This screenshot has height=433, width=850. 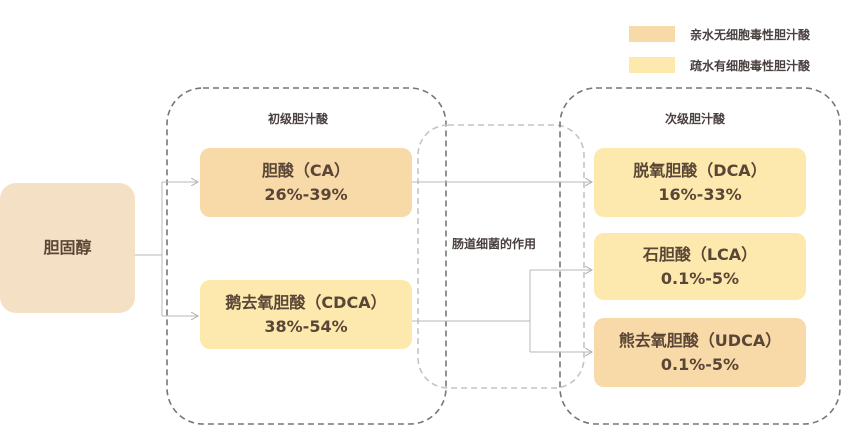 I want to click on secondary-title: 次级胆汁酸, so click(x=695, y=119).